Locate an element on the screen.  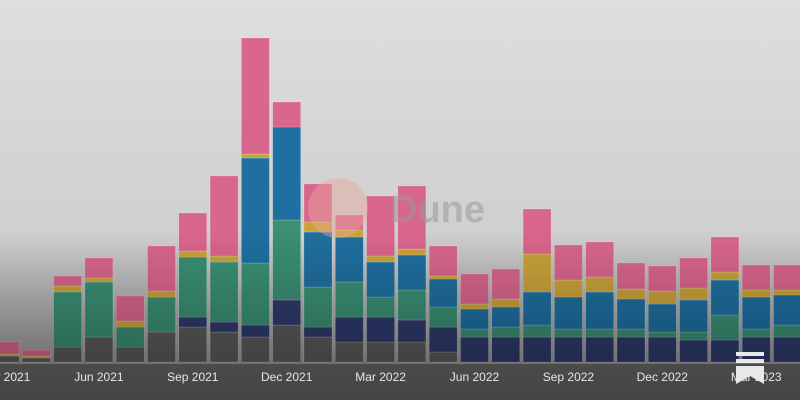
x-tick-label: Sep 2021 is located at coordinates (193, 377).